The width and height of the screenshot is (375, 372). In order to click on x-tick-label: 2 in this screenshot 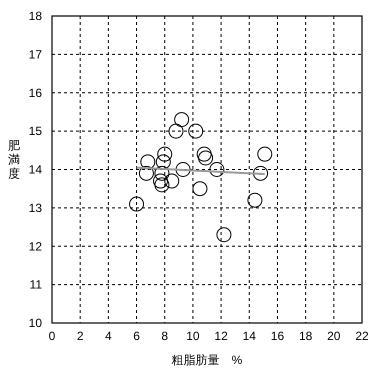, I will do `click(80, 336)`.